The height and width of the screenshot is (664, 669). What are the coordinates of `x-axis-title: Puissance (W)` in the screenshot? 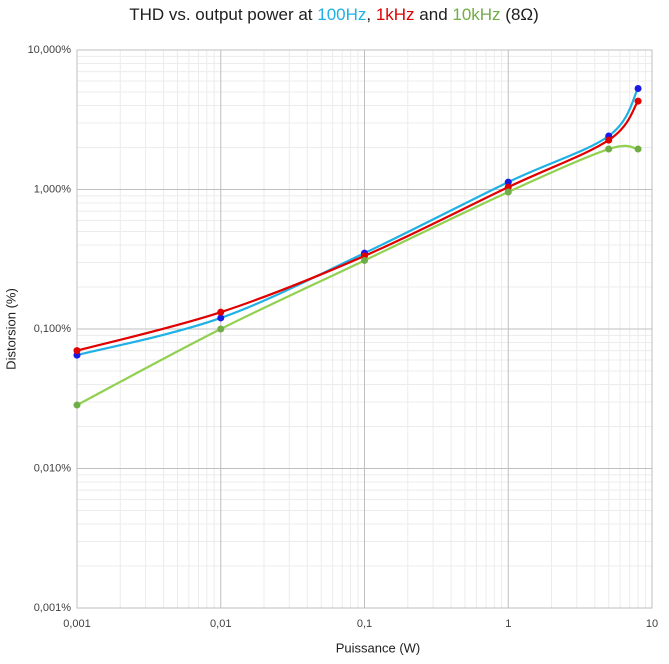 It's located at (378, 647).